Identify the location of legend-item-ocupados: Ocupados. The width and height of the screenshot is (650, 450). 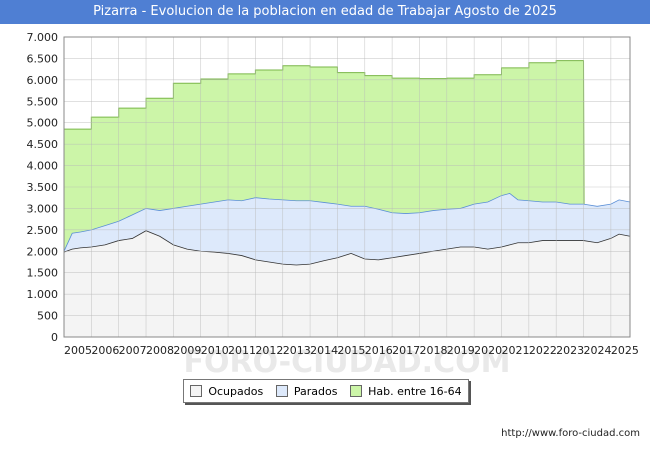
(226, 391).